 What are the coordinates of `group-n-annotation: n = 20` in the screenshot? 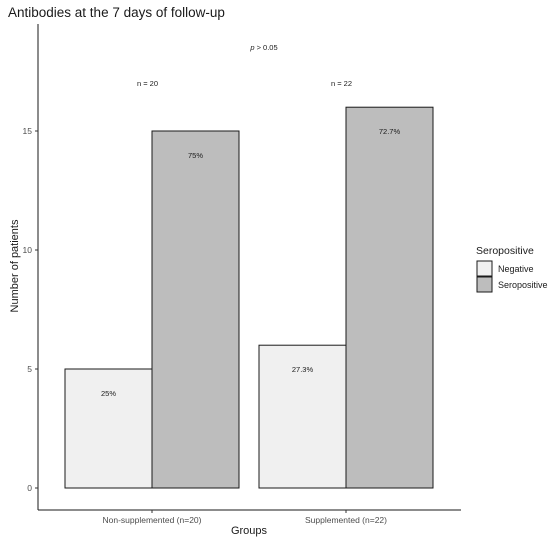 It's located at (147, 83).